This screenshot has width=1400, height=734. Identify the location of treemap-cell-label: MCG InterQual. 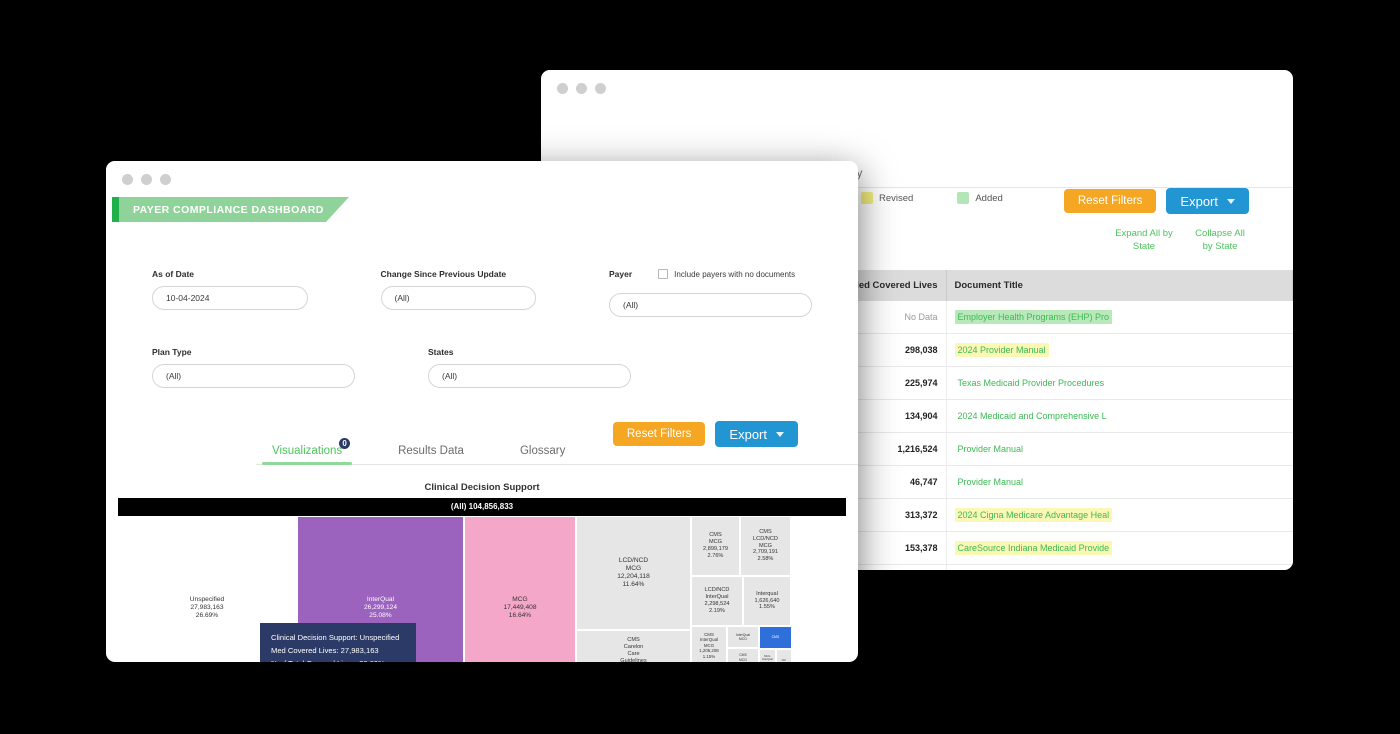
(767, 658).